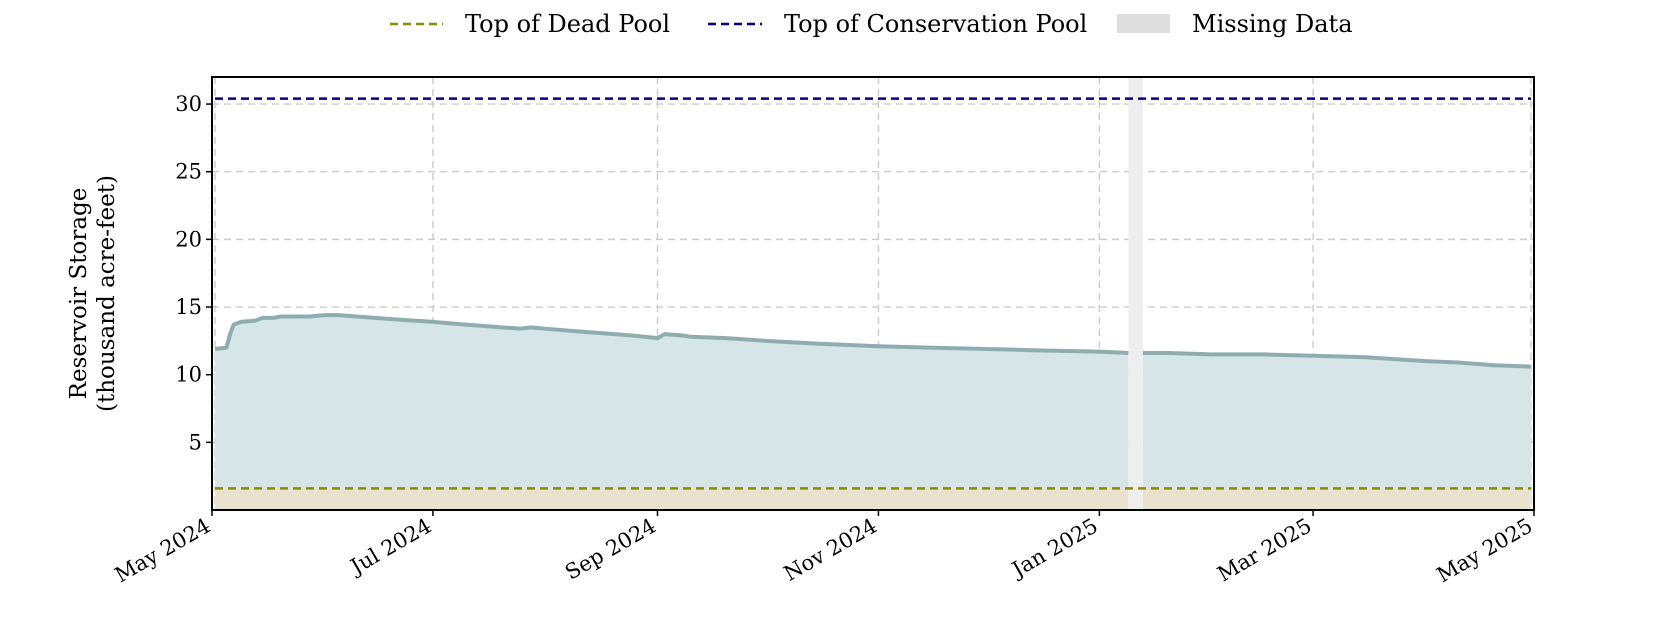 The width and height of the screenshot is (1680, 630). What do you see at coordinates (1485, 551) in the screenshot?
I see `x-tick-label: May 2025` at bounding box center [1485, 551].